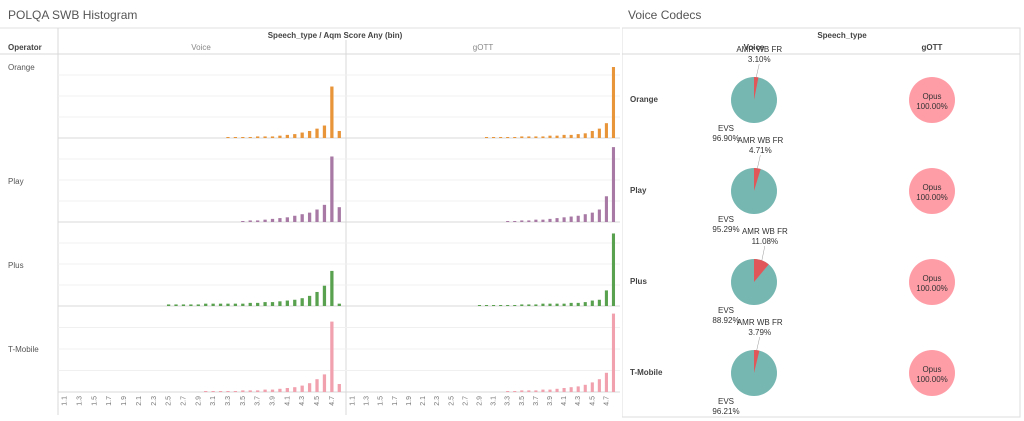 Image resolution: width=1024 pixels, height=421 pixels. What do you see at coordinates (213, 401) in the screenshot?
I see `hist-x-tick-label: 3.1` at bounding box center [213, 401].